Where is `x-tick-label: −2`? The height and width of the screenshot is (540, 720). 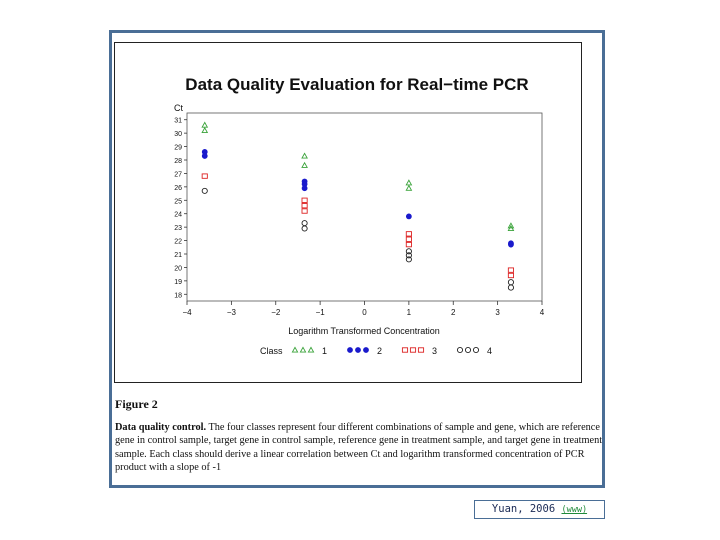 x-tick-label: −2 is located at coordinates (276, 312).